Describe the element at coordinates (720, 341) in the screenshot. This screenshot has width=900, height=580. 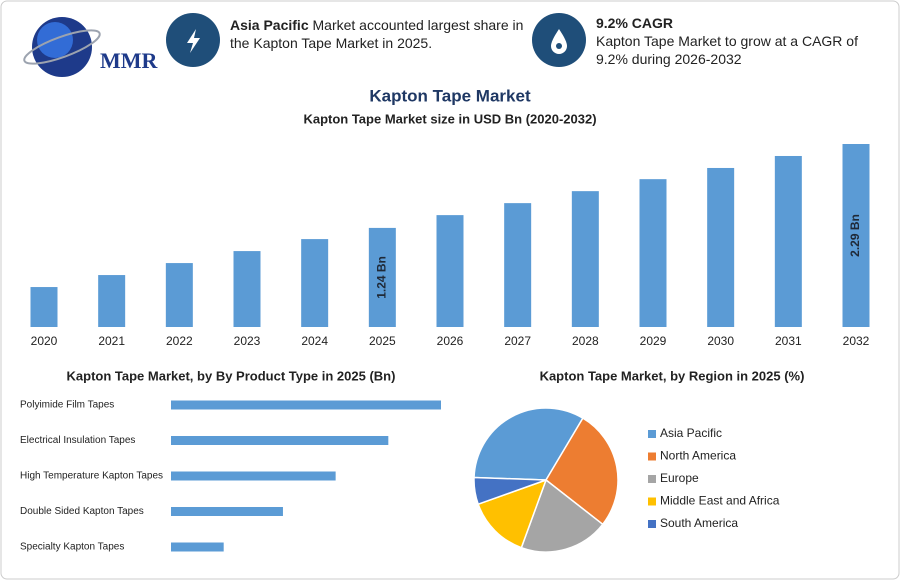
I see `x-tick-label: 2030` at that location.